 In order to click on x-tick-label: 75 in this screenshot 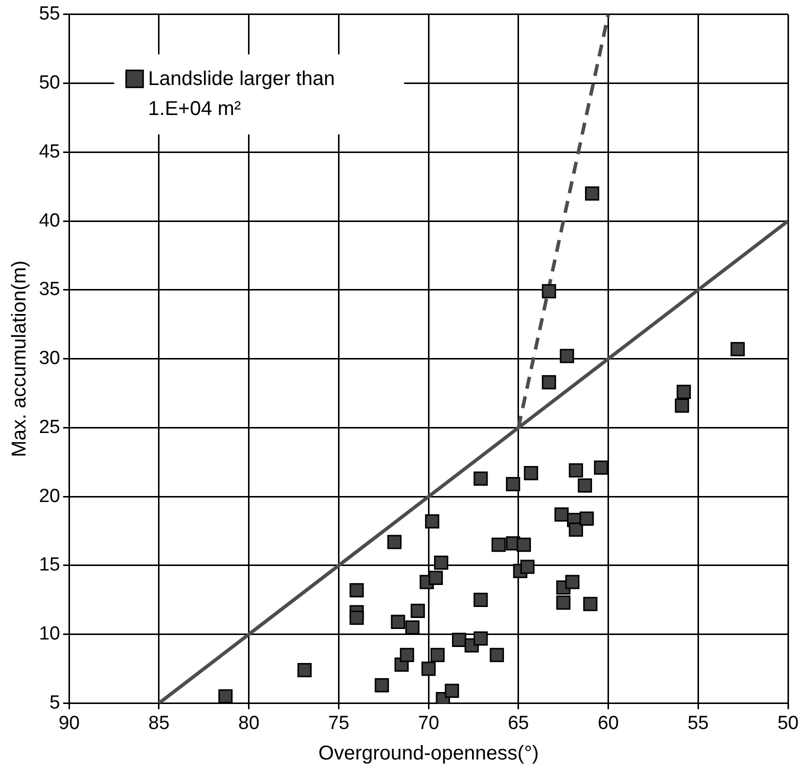, I will do `click(339, 723)`.